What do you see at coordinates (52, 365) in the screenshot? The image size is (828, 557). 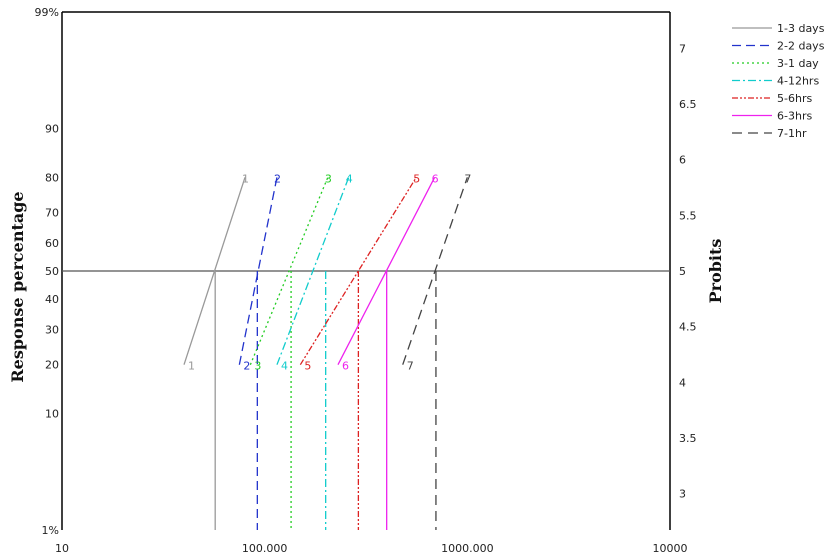 I see `y-left-tick-label: 20` at bounding box center [52, 365].